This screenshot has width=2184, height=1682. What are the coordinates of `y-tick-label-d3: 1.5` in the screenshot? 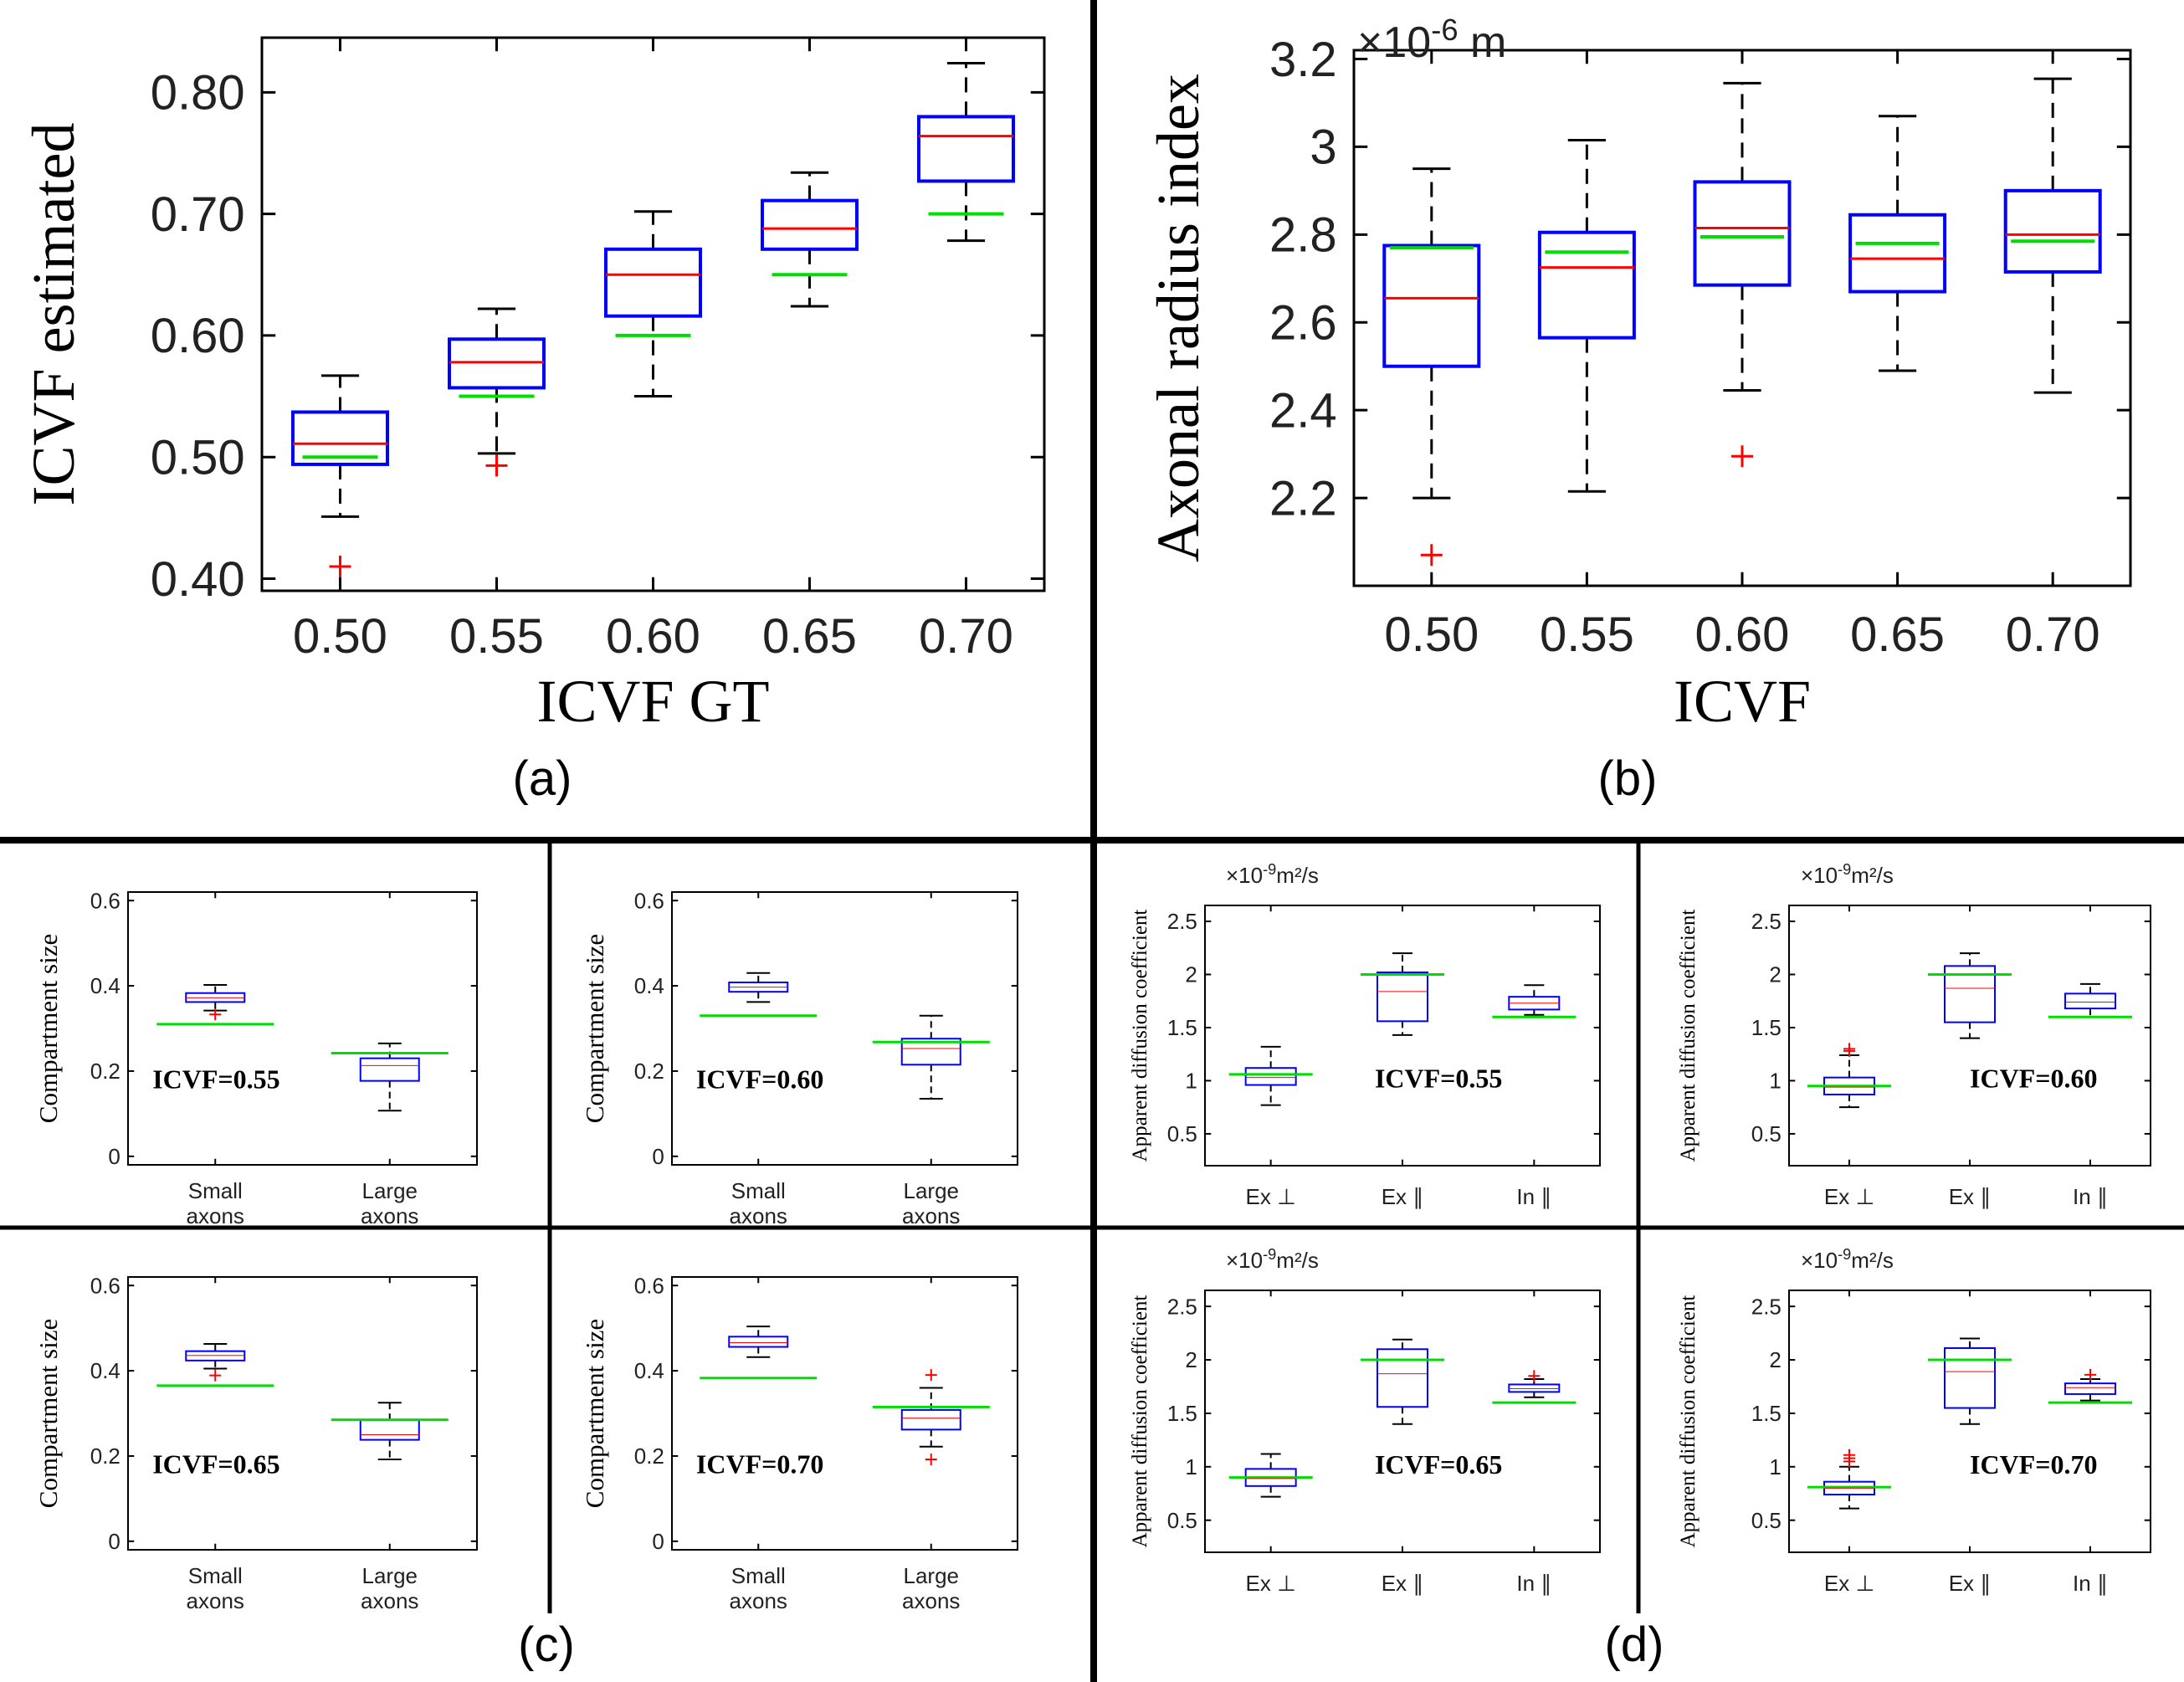 It's located at (1182, 1413).